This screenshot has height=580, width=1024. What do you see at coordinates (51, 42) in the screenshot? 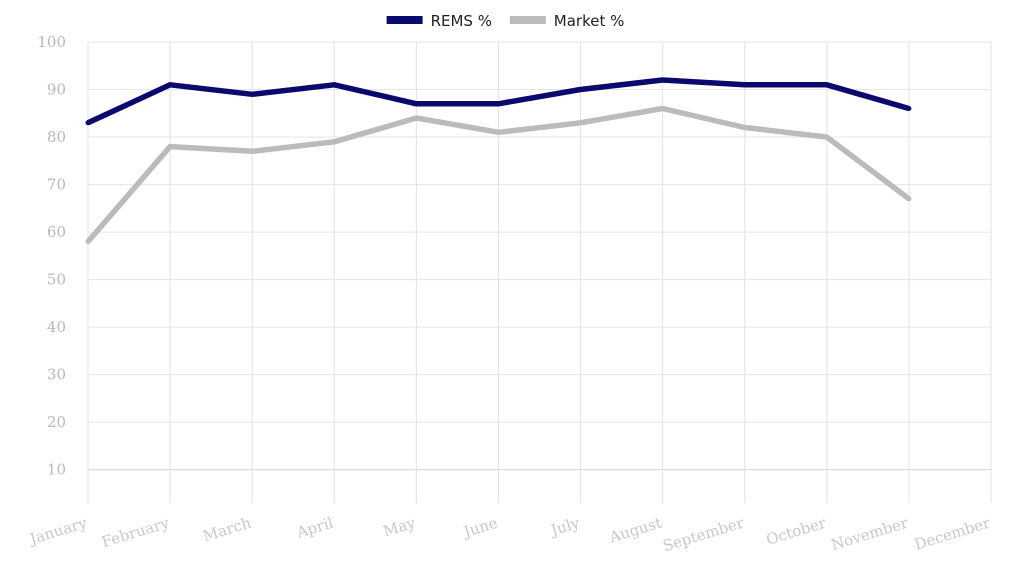
I see `y-tick-label: 100` at bounding box center [51, 42].